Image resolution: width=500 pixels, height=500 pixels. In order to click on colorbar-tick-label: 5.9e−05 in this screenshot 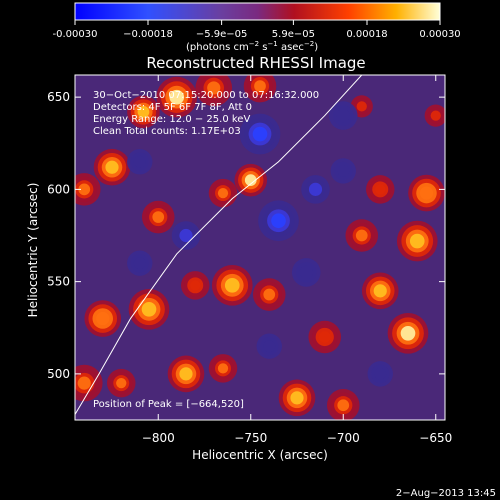, I will do `click(293, 34)`.